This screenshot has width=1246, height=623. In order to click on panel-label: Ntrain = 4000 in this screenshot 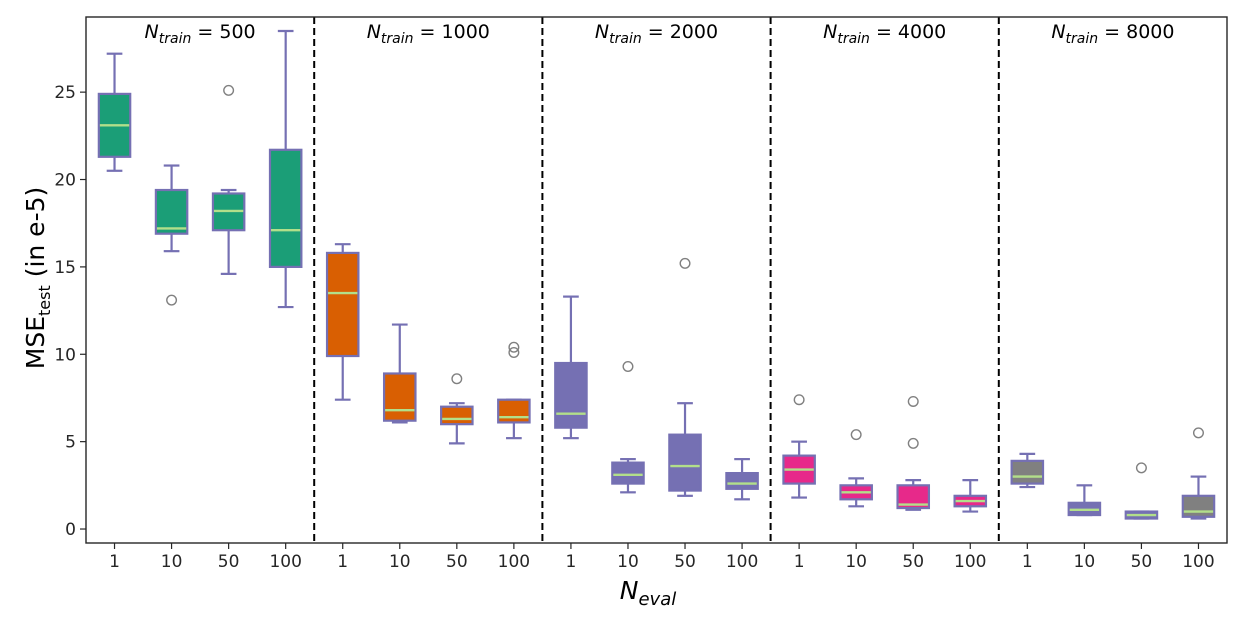, I will do `click(884, 34)`.